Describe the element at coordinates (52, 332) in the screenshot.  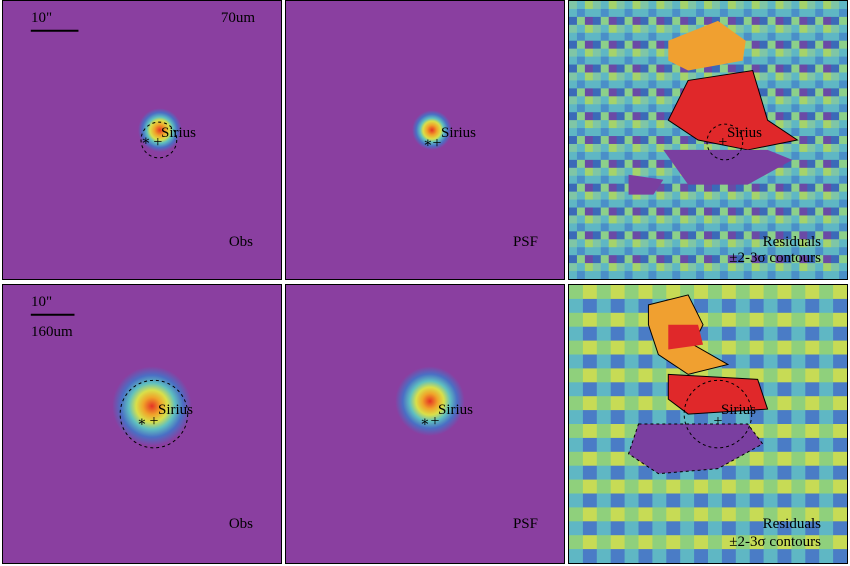
I see `band-label: 160um` at that location.